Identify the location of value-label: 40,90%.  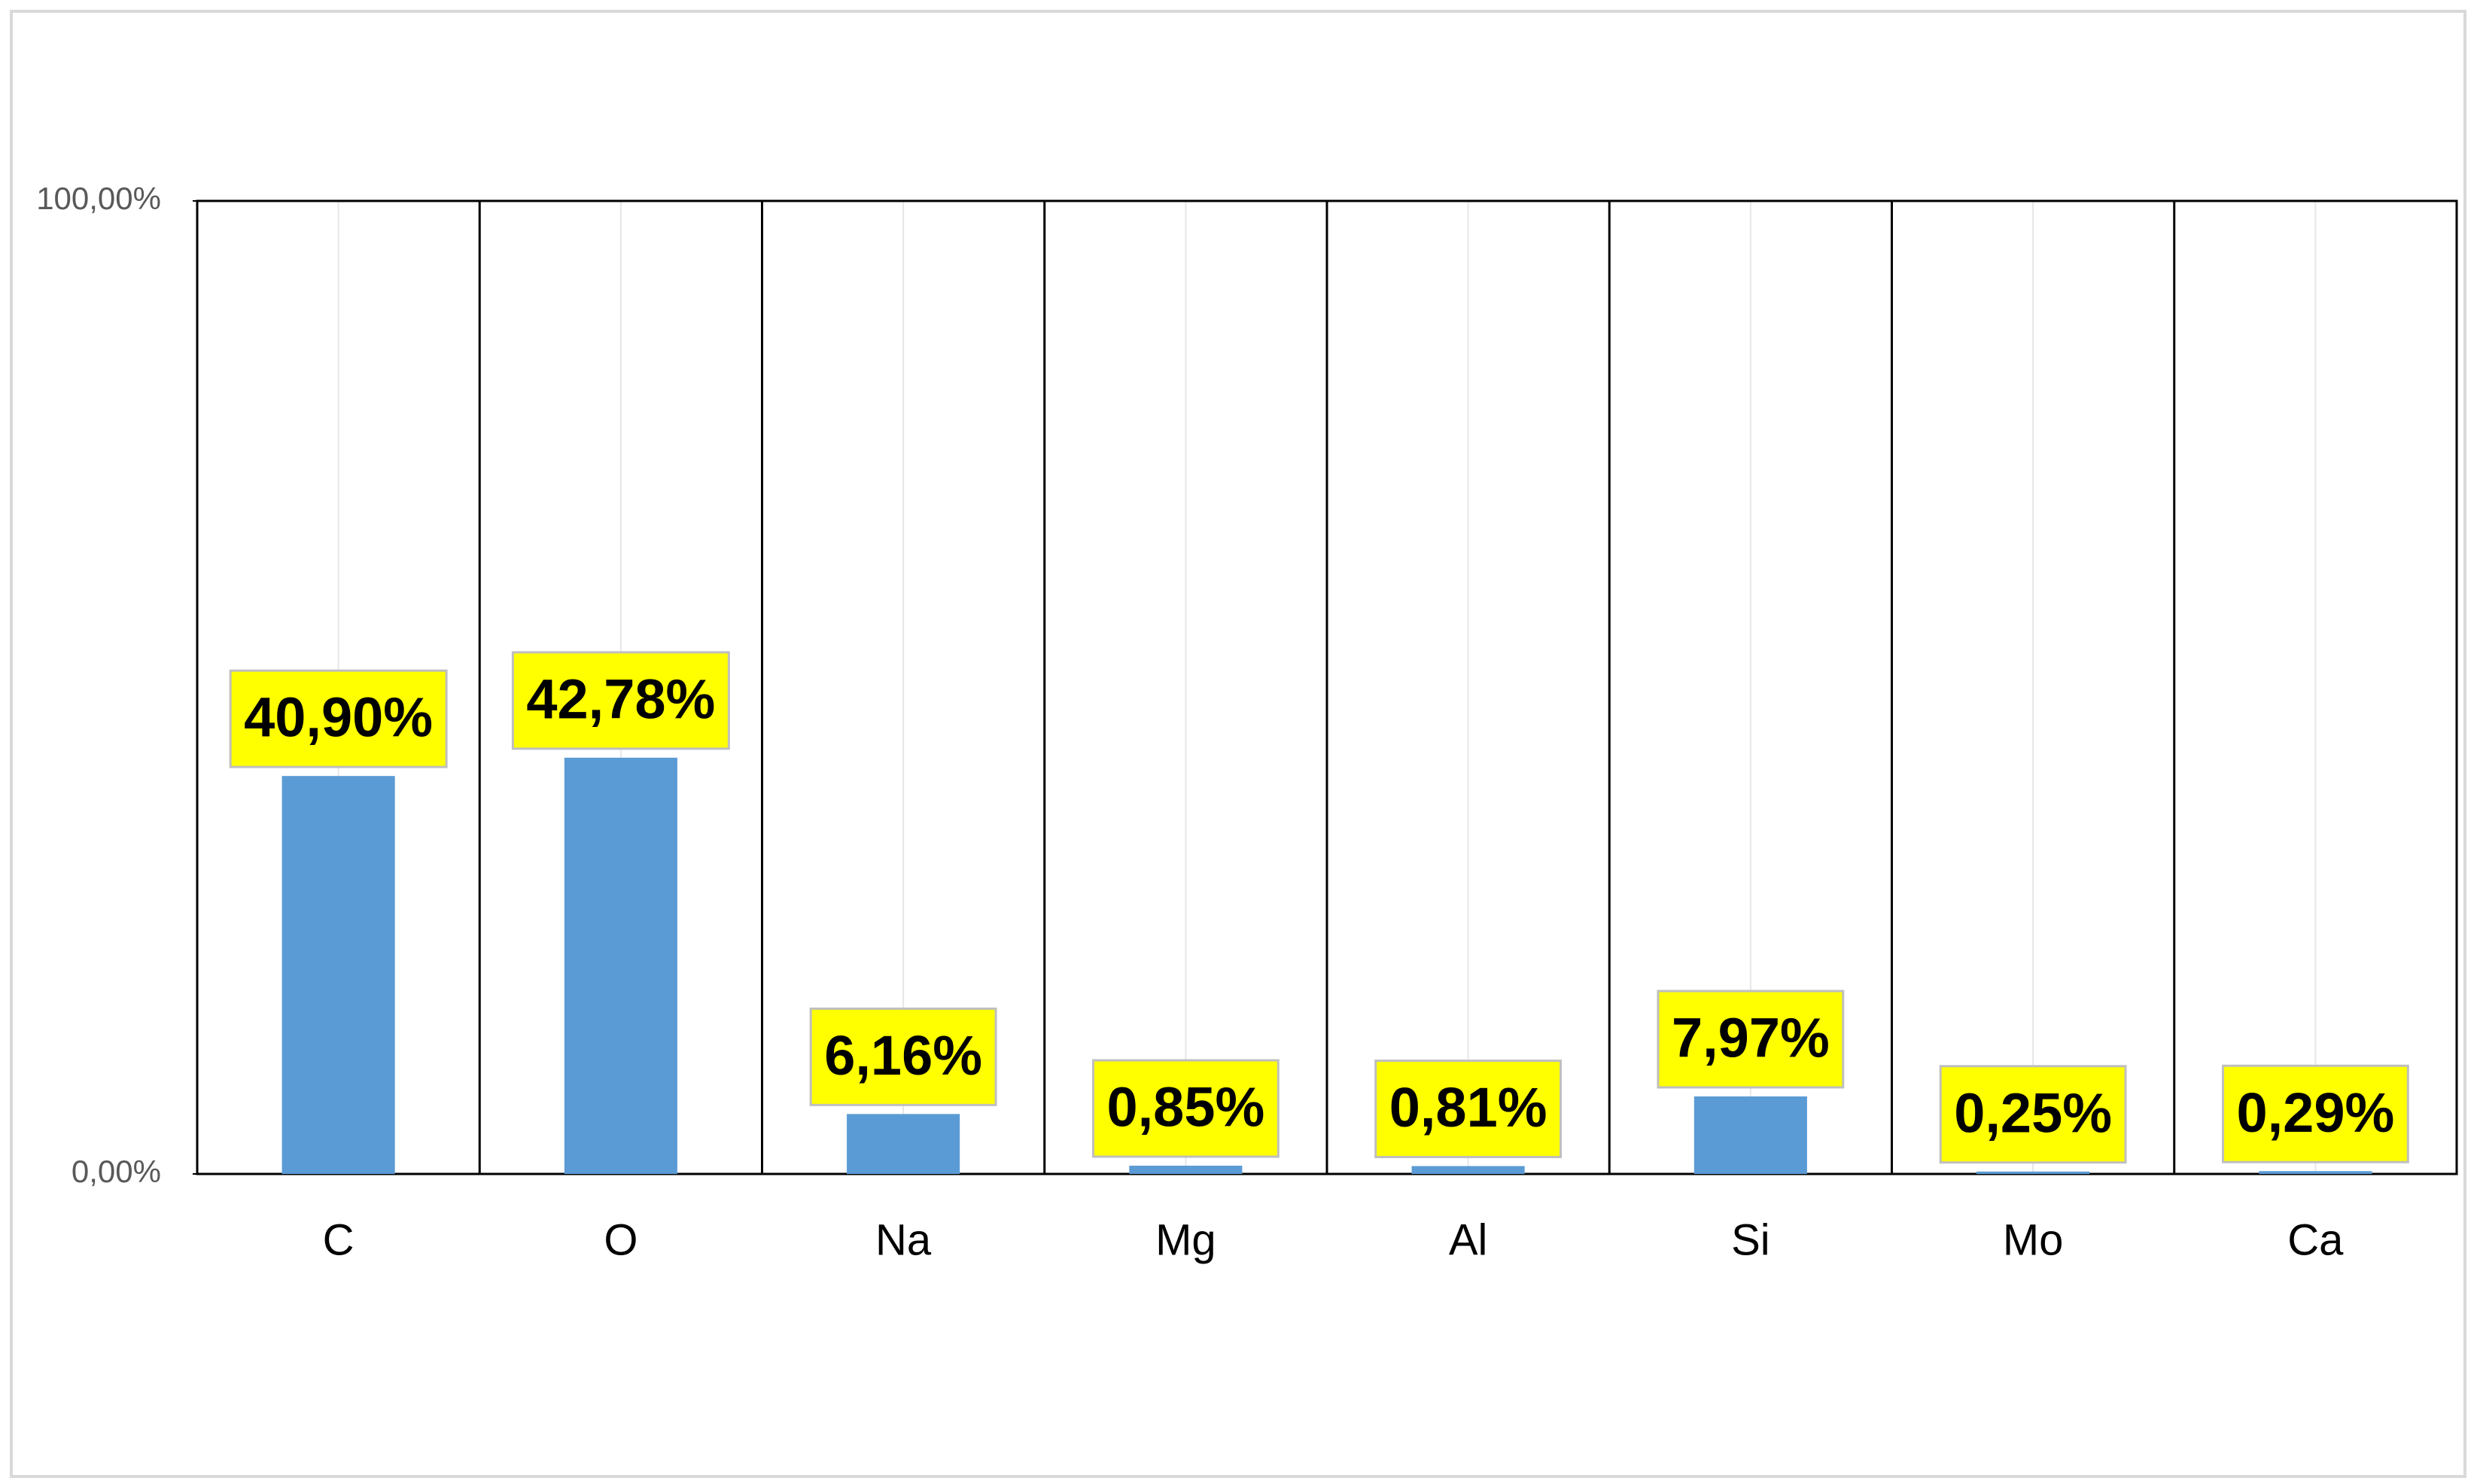
(338, 717).